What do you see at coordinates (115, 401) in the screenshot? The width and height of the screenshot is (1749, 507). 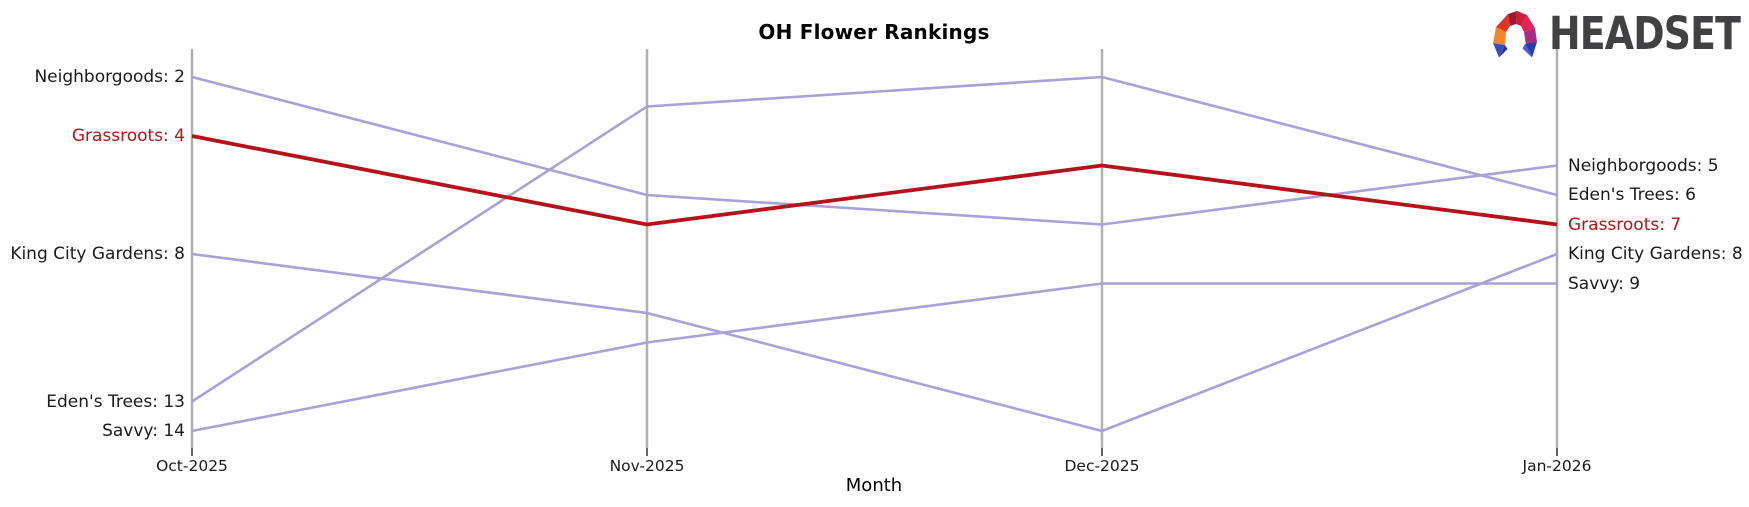 I see `left-label-edens-trees: Eden's Trees: 13` at bounding box center [115, 401].